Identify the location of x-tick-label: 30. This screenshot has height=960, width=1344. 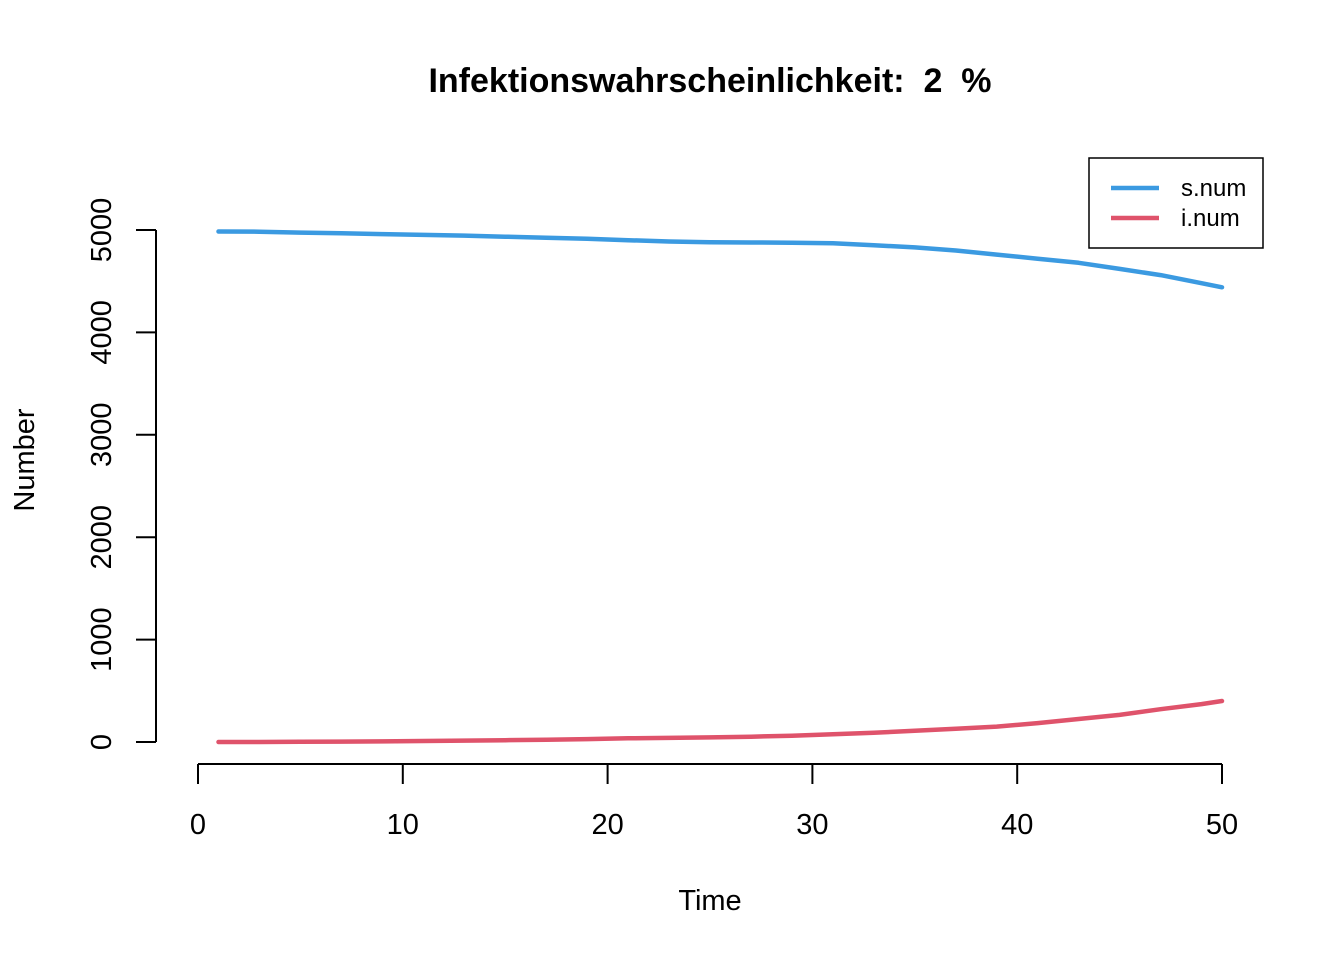
(812, 825).